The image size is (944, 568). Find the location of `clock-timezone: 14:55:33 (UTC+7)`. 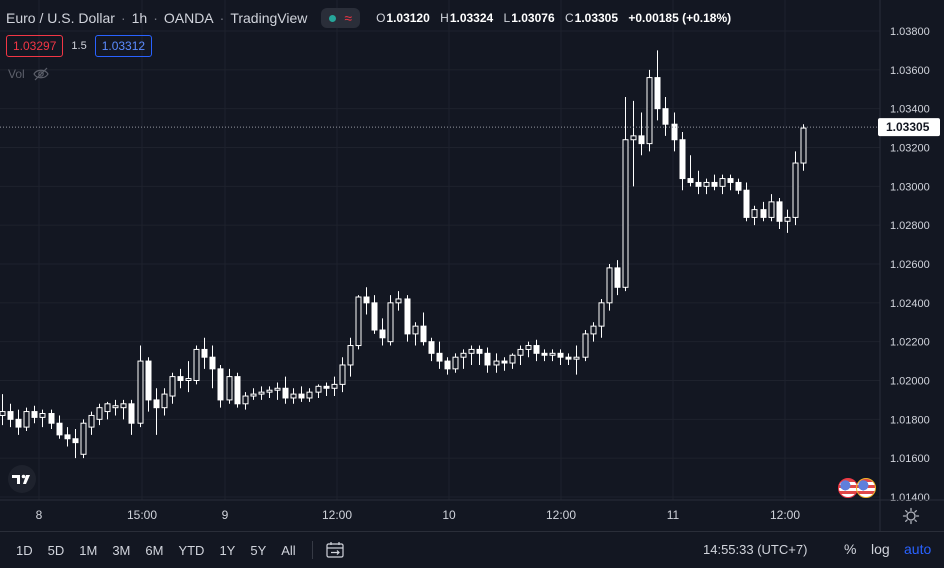

clock-timezone: 14:55:33 (UTC+7) is located at coordinates (755, 549).